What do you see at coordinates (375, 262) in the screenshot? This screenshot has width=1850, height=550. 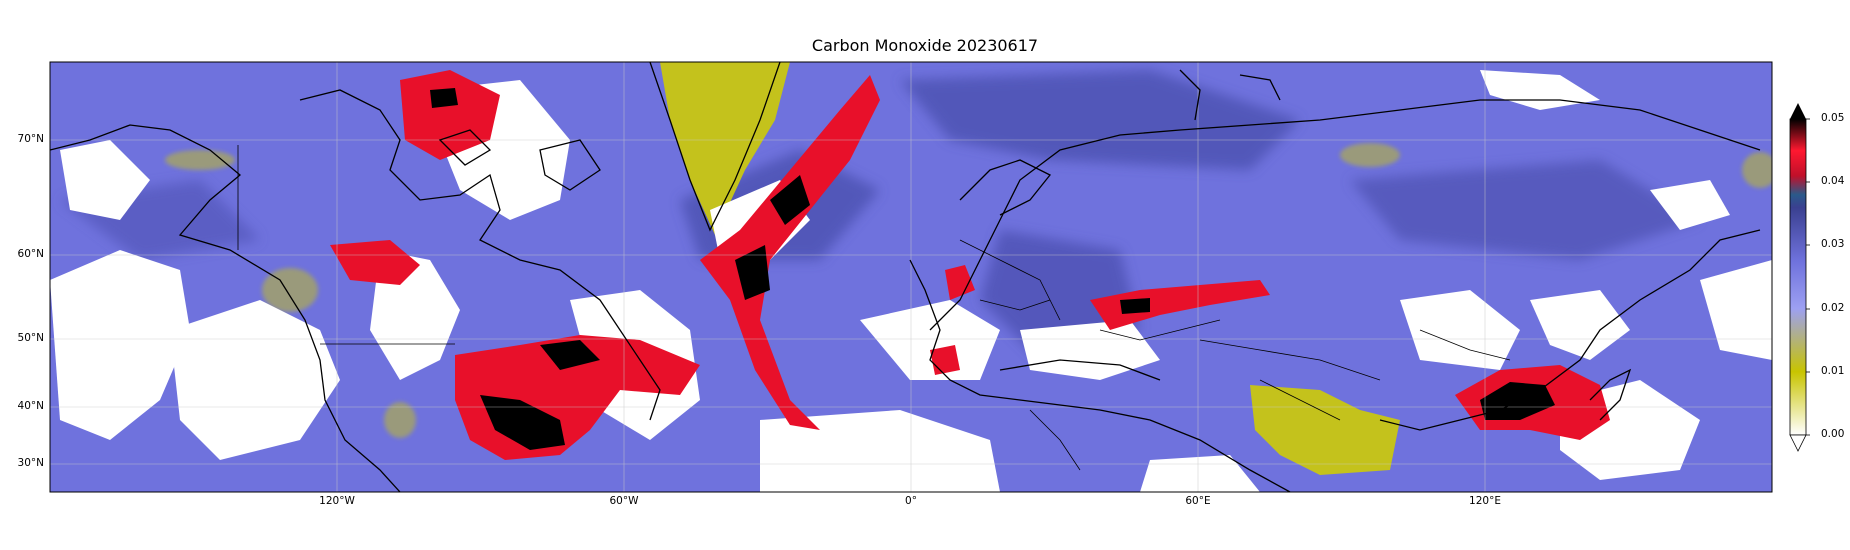 I see `west-canada-plume` at bounding box center [375, 262].